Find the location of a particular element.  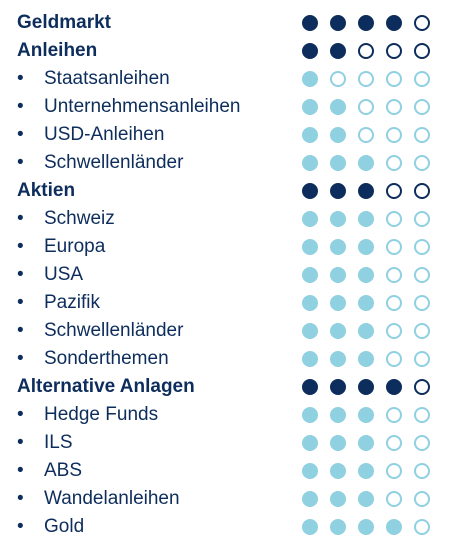

subcategory-row: • ABS is located at coordinates (231, 471).